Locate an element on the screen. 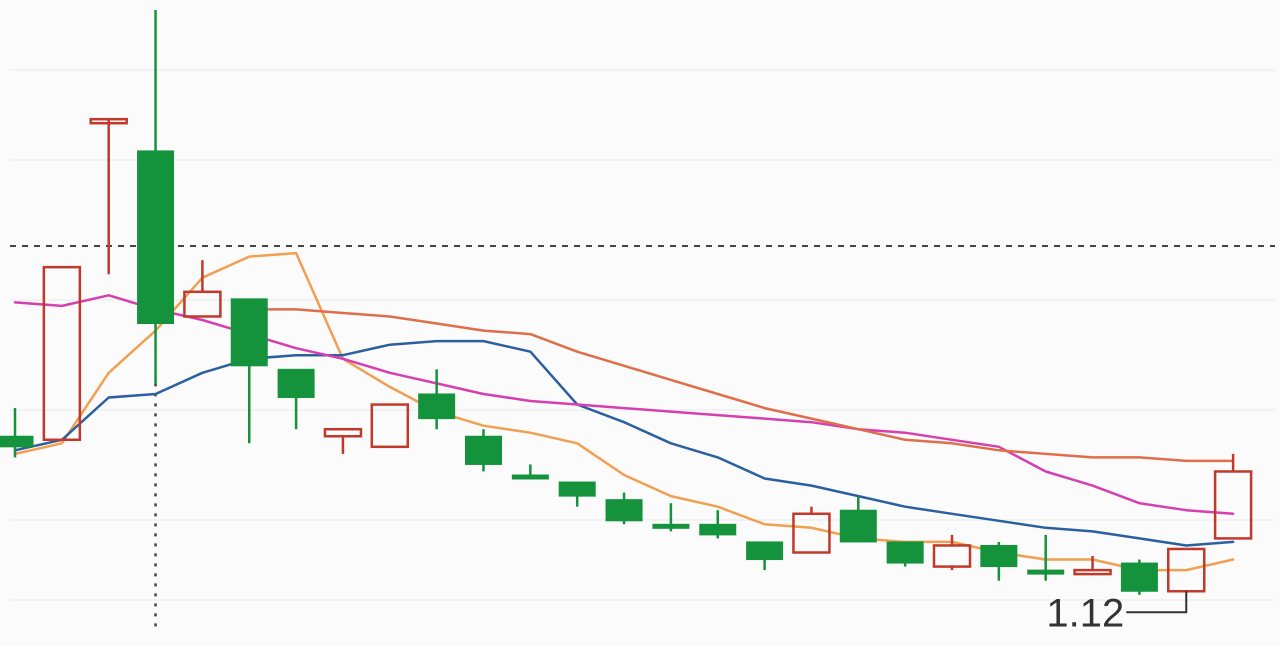 This screenshot has width=1280, height=646. low-price-label: 1.12 is located at coordinates (1085, 613).